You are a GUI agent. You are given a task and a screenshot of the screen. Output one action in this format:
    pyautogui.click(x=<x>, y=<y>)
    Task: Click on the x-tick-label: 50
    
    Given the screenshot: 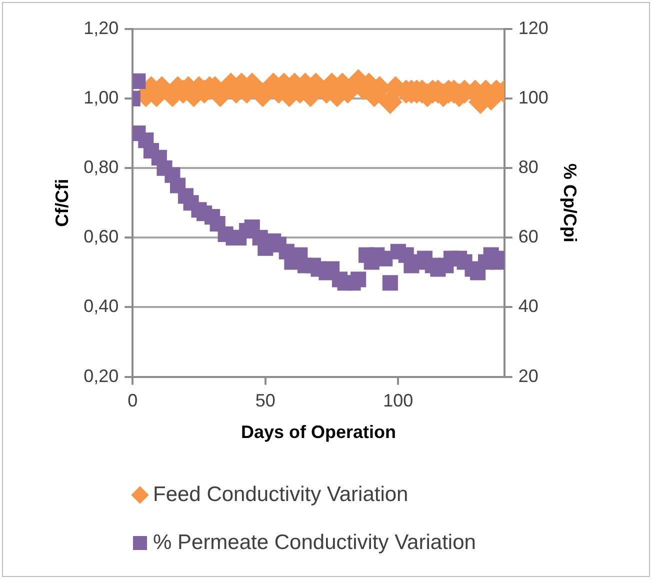 What is the action you would take?
    pyautogui.click(x=265, y=400)
    